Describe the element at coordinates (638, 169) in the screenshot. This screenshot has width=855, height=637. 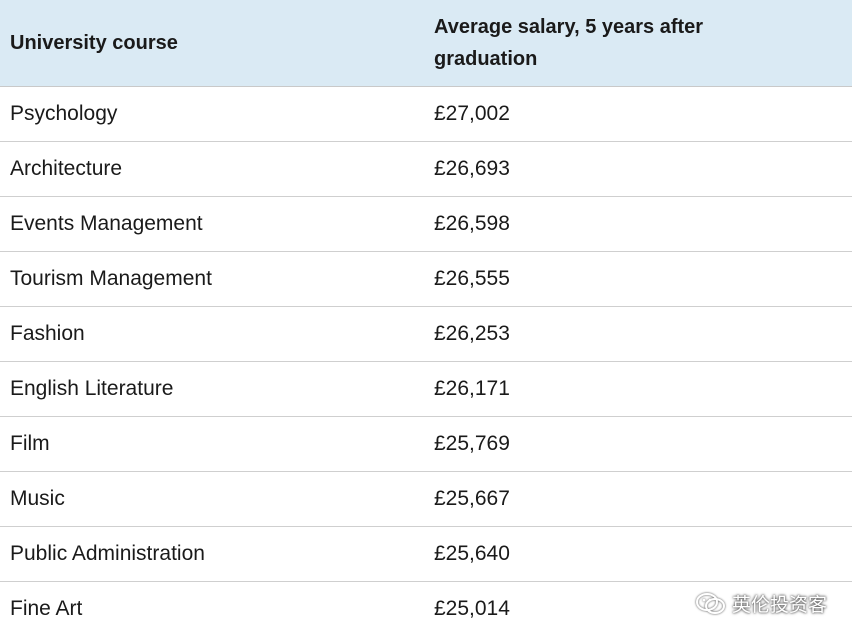
I see `salary-cell: £26,693` at that location.